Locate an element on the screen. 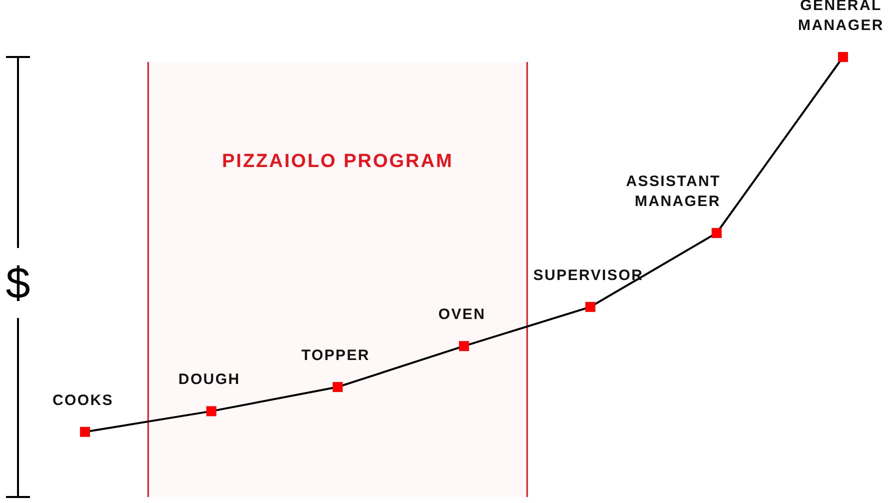 The width and height of the screenshot is (895, 503). x-tick-label: DOUGH is located at coordinates (209, 379).